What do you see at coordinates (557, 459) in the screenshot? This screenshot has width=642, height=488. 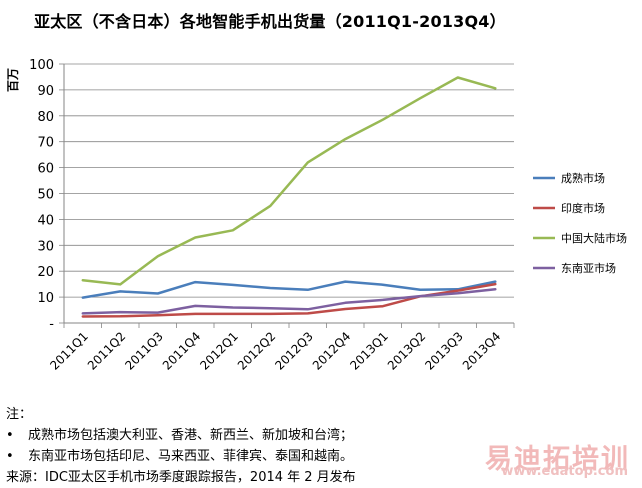 I see `watermark-text: 易迪拓培训` at bounding box center [557, 459].